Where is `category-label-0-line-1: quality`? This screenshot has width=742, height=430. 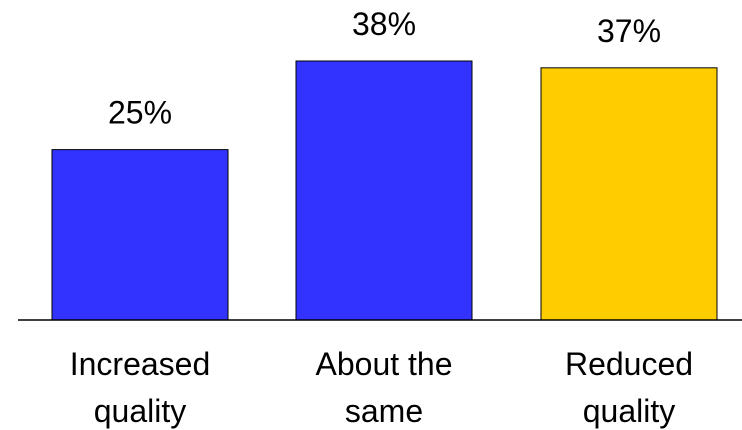 category-label-0-line-1: quality is located at coordinates (140, 411).